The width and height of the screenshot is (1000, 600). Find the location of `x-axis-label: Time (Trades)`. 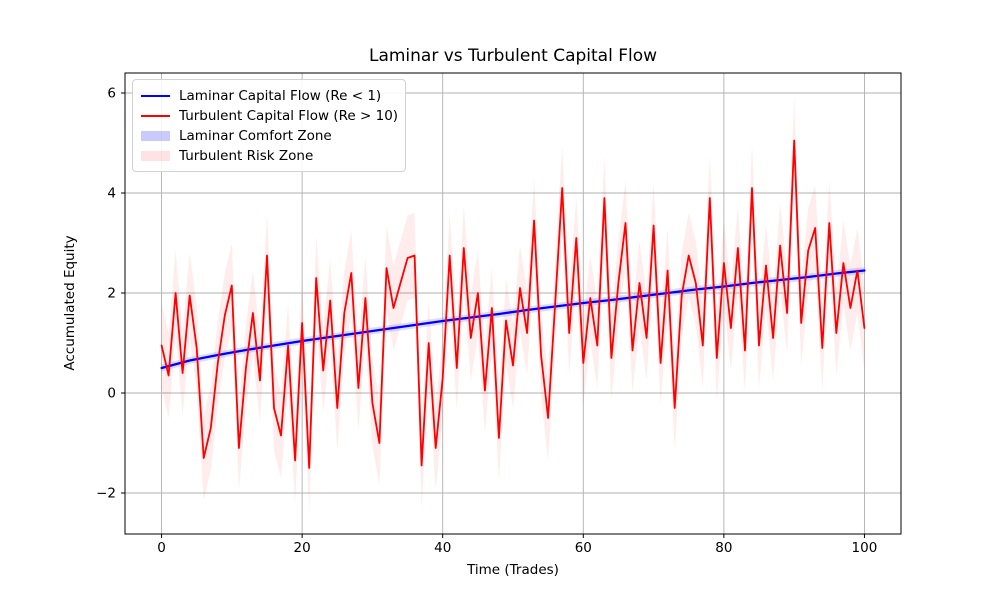

x-axis-label: Time (Trades) is located at coordinates (513, 570).